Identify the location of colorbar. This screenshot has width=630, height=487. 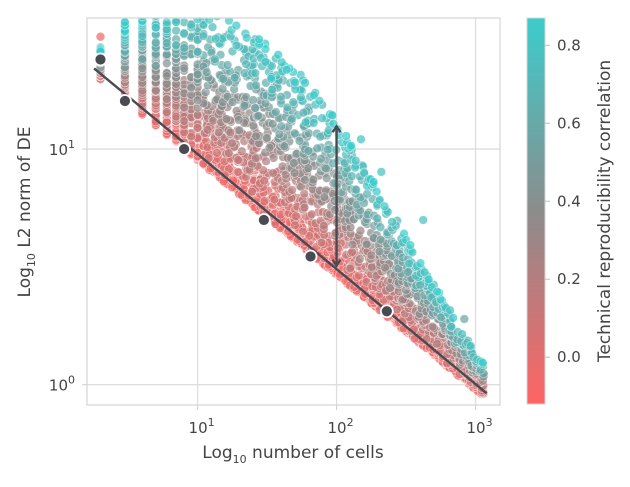
(536, 211).